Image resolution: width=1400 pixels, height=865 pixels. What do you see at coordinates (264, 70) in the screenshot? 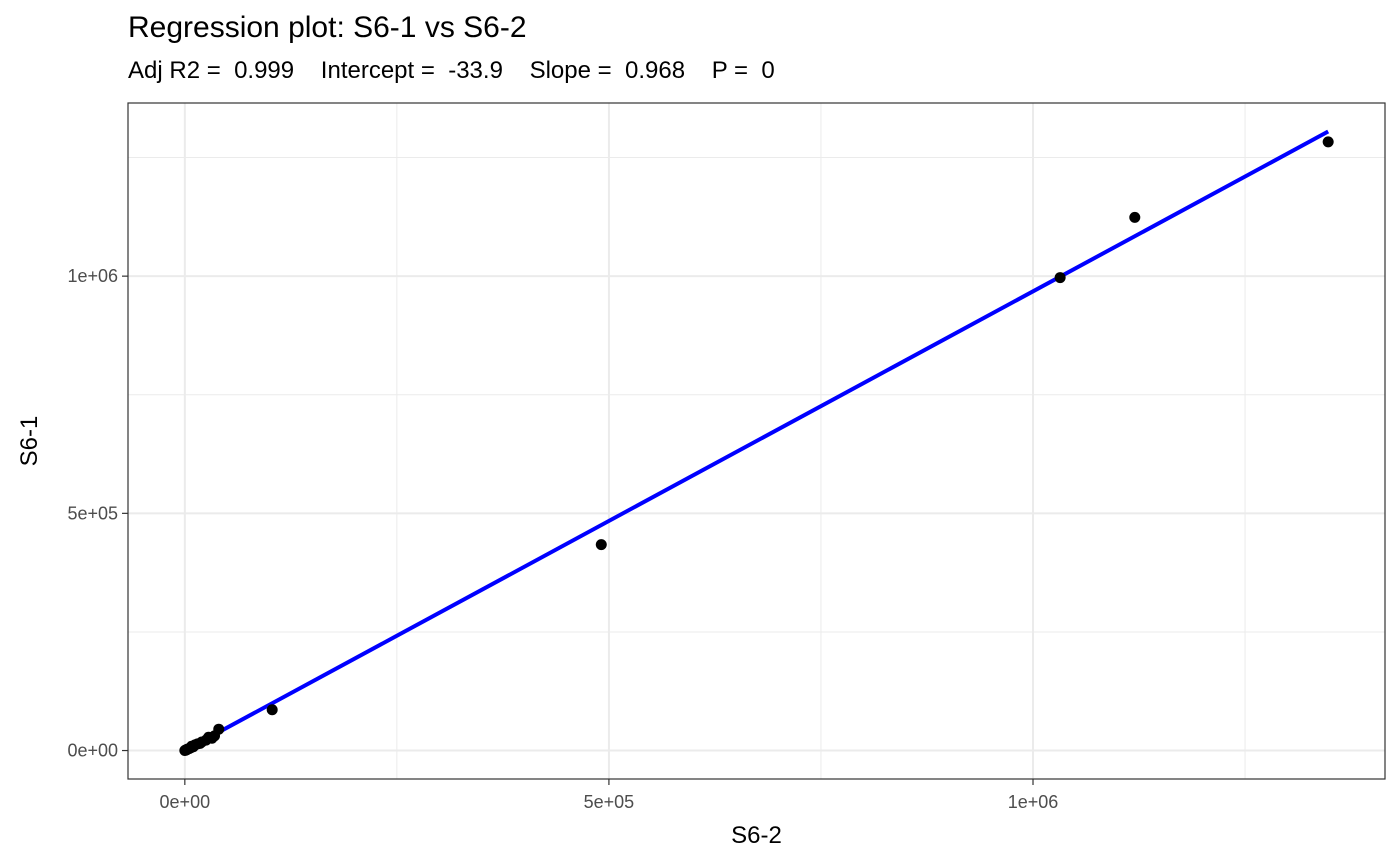
I see `adj-r2-value: 0.999` at bounding box center [264, 70].